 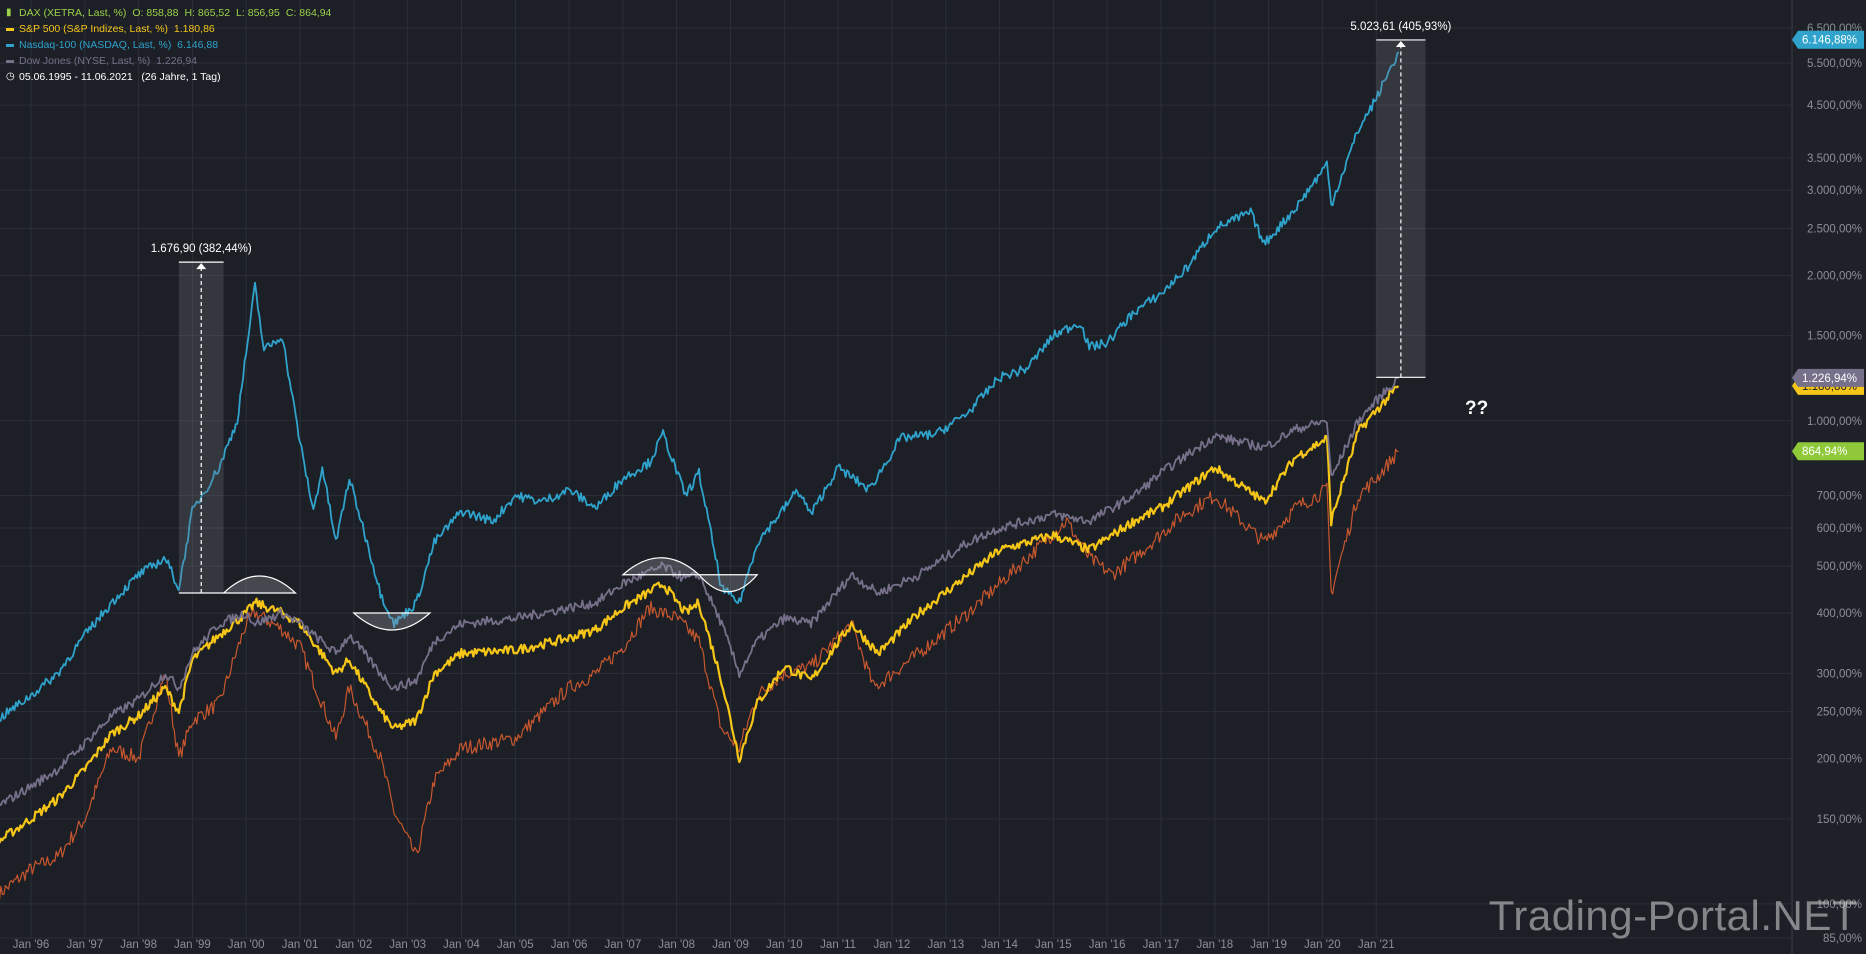 What do you see at coordinates (1161, 945) in the screenshot?
I see `x-tick-label: Jan '17` at bounding box center [1161, 945].